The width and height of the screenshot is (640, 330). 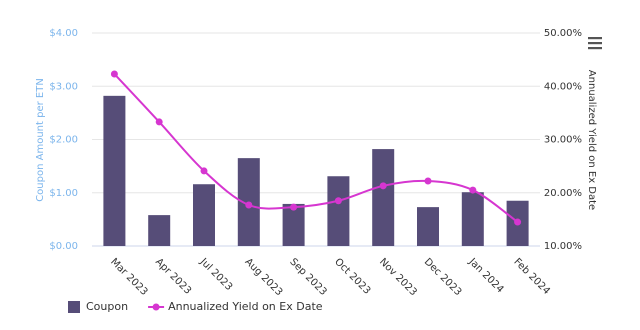 I want to click on x-tick-label: Jul 2023, so click(x=215, y=274).